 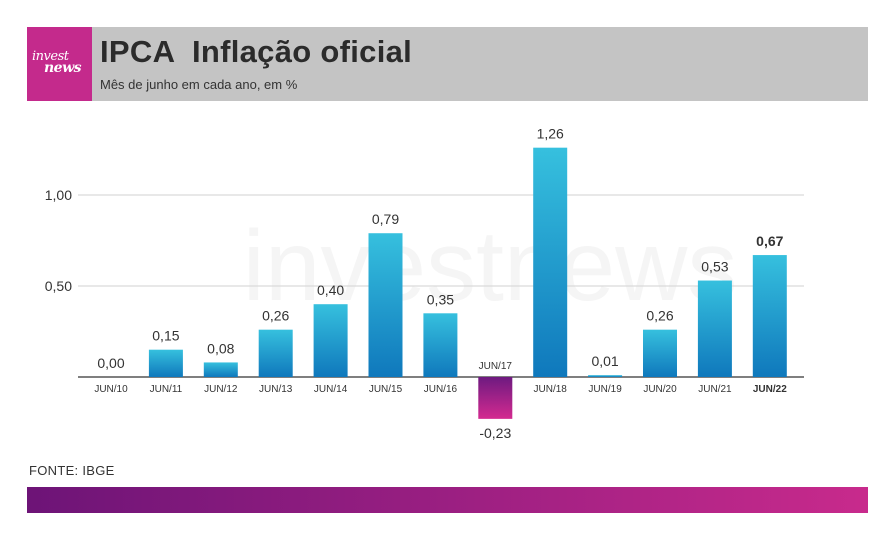 What do you see at coordinates (714, 267) in the screenshot?
I see `data-label: 0,53` at bounding box center [714, 267].